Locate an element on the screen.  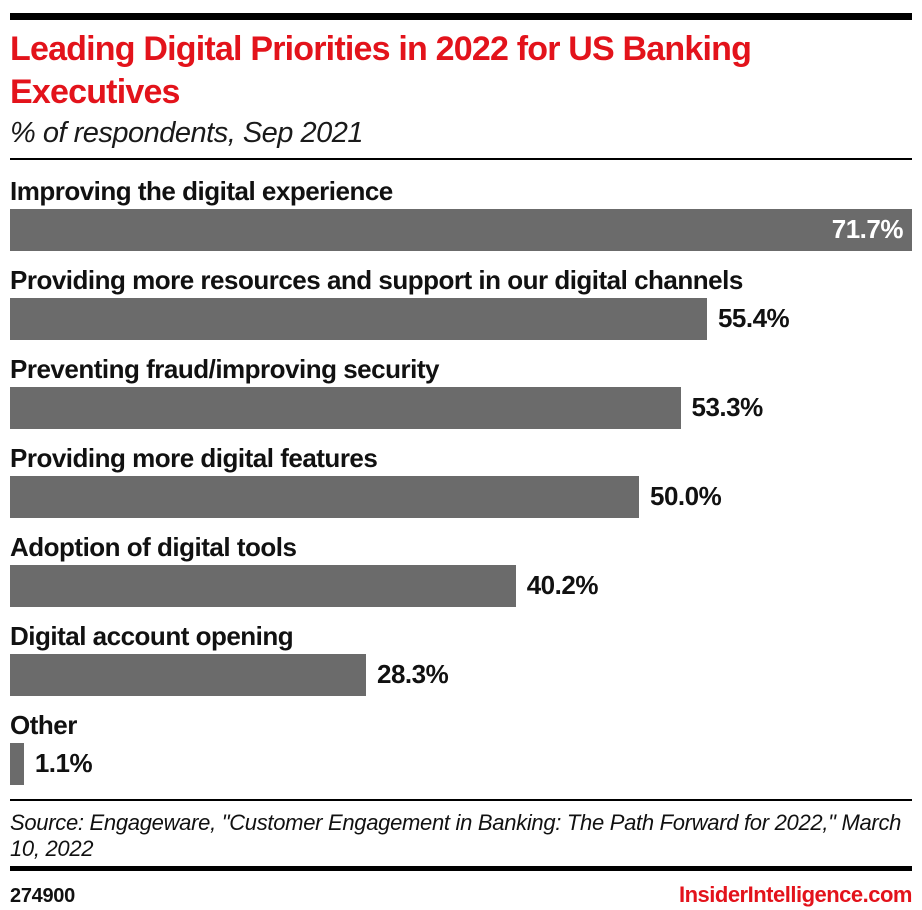
bar-group: Other 1.1% is located at coordinates (461, 747).